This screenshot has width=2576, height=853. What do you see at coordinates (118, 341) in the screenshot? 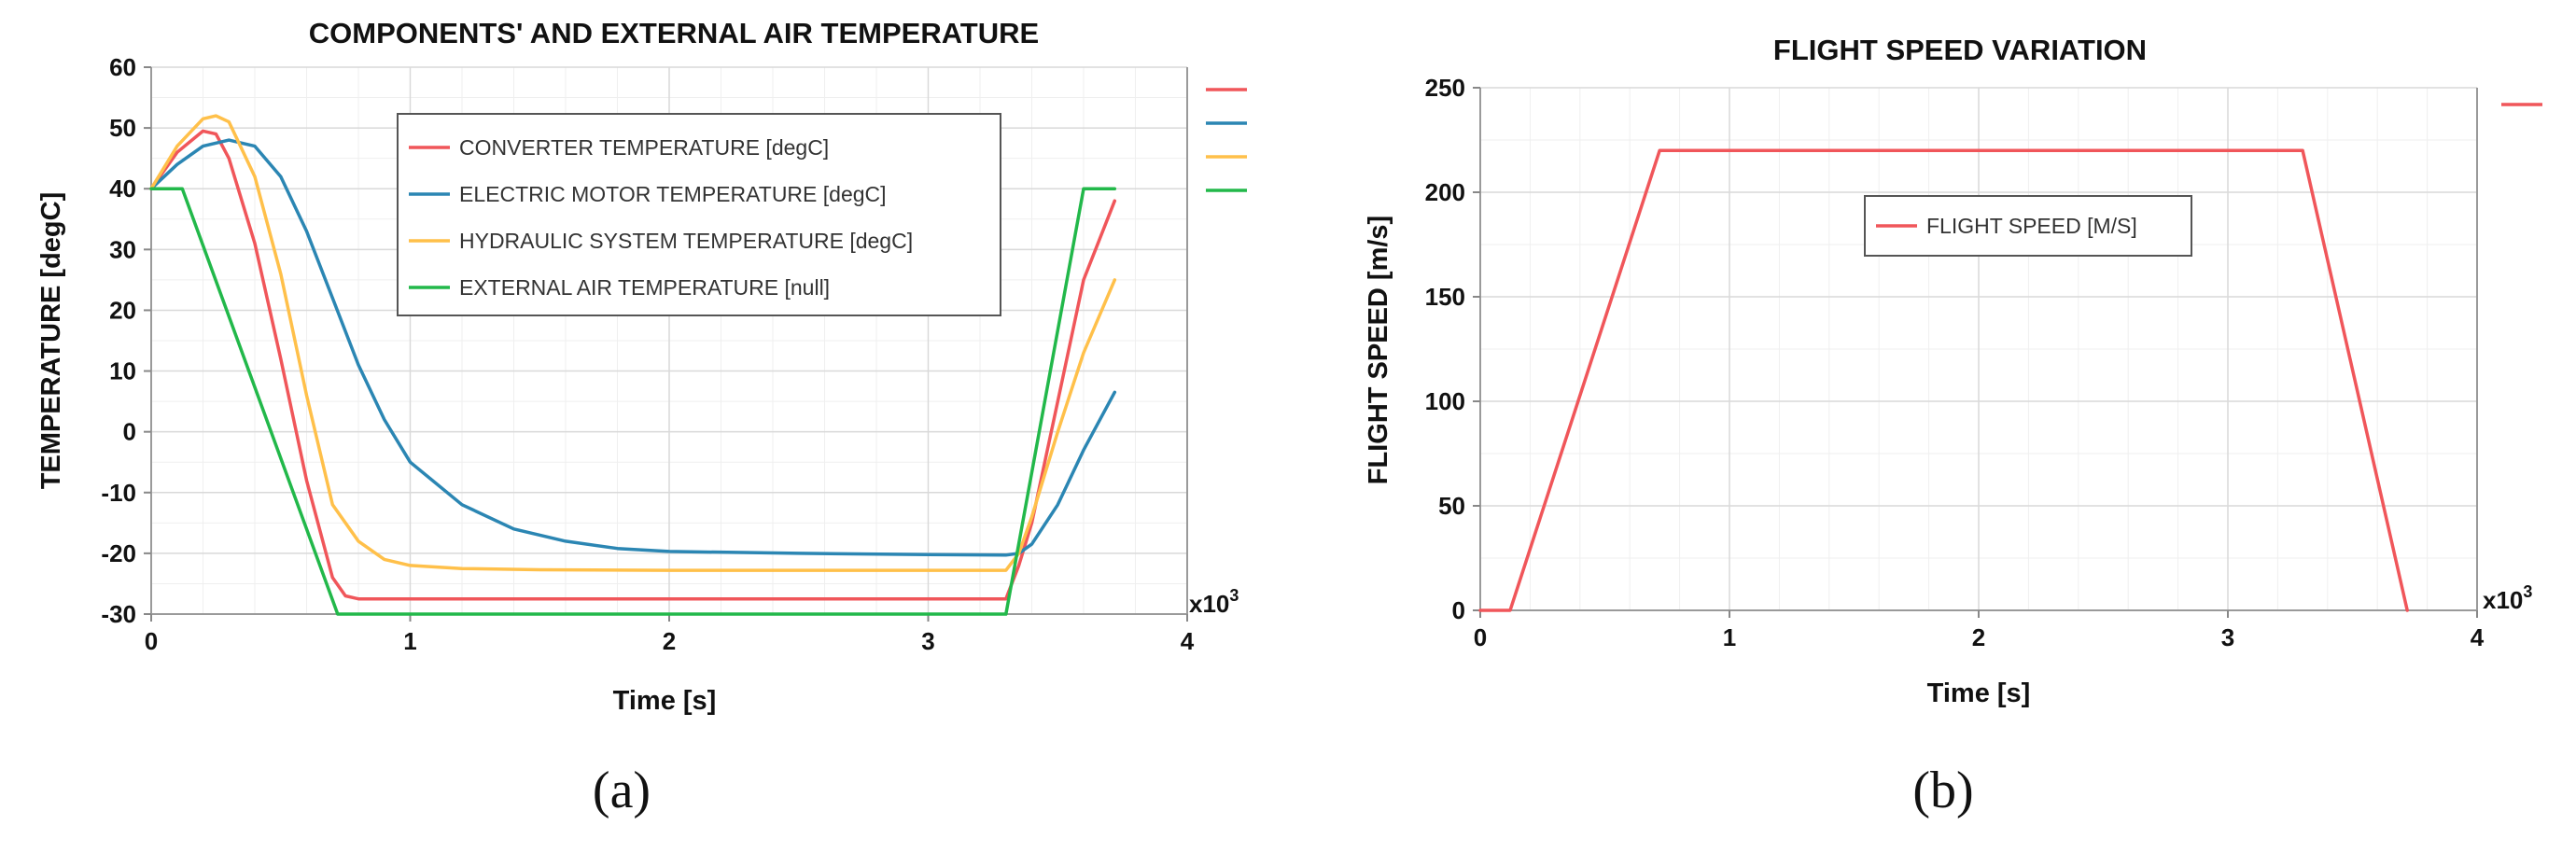
I see `chart-a-y-tick-labels: -30 -20 -10 0 10 20 30 40 50 60` at bounding box center [118, 341].